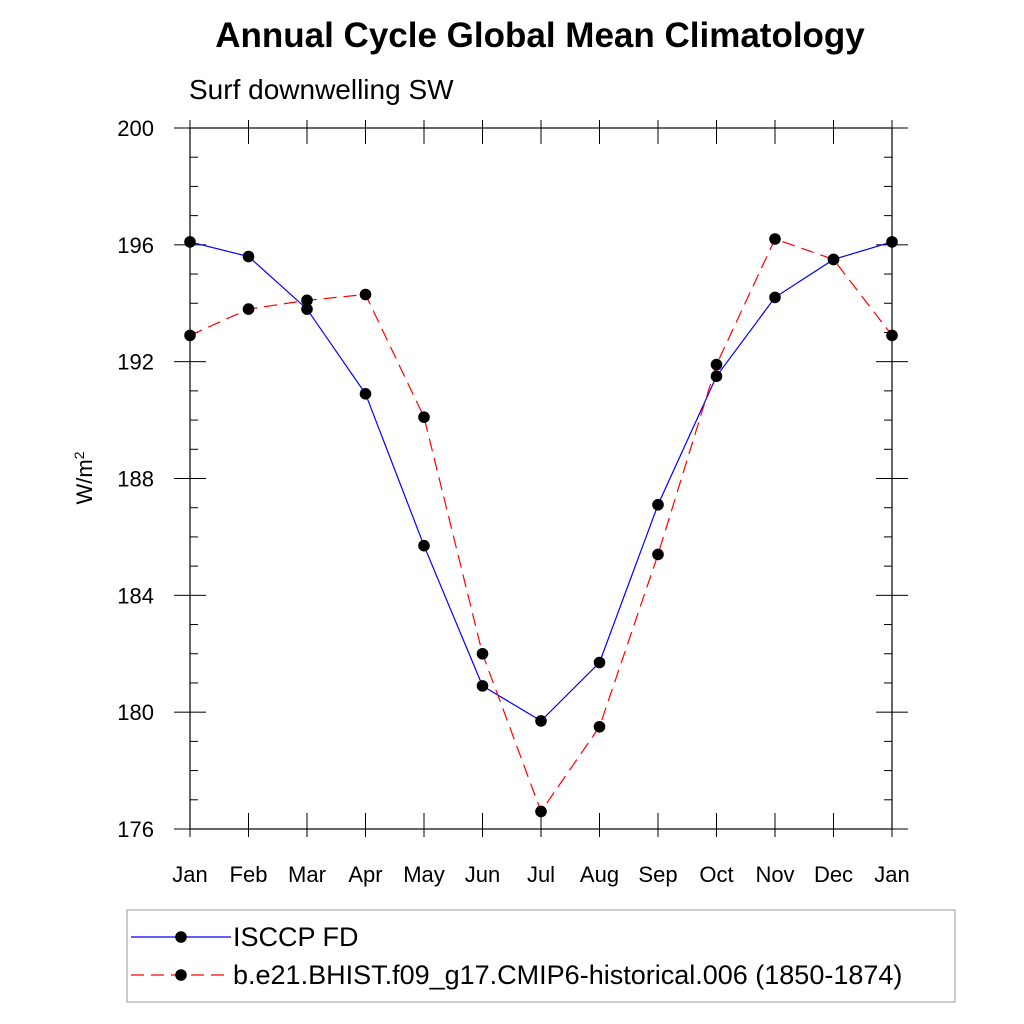  I want to click on y-tick-label: 192, so click(135, 362).